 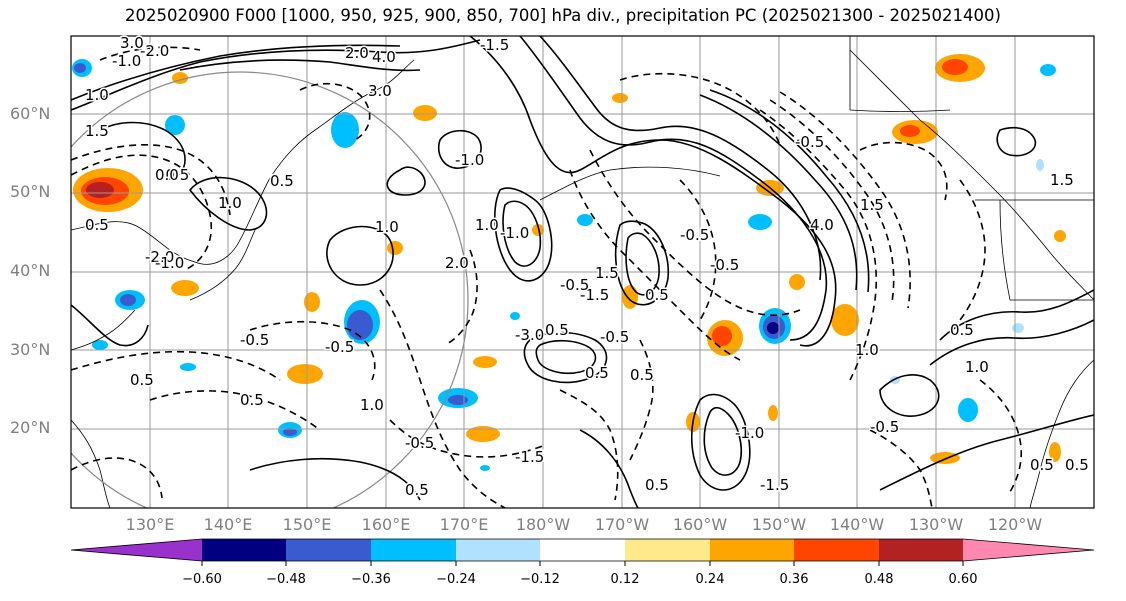 I want to click on lon-label-140w: 140°W, so click(x=857, y=524).